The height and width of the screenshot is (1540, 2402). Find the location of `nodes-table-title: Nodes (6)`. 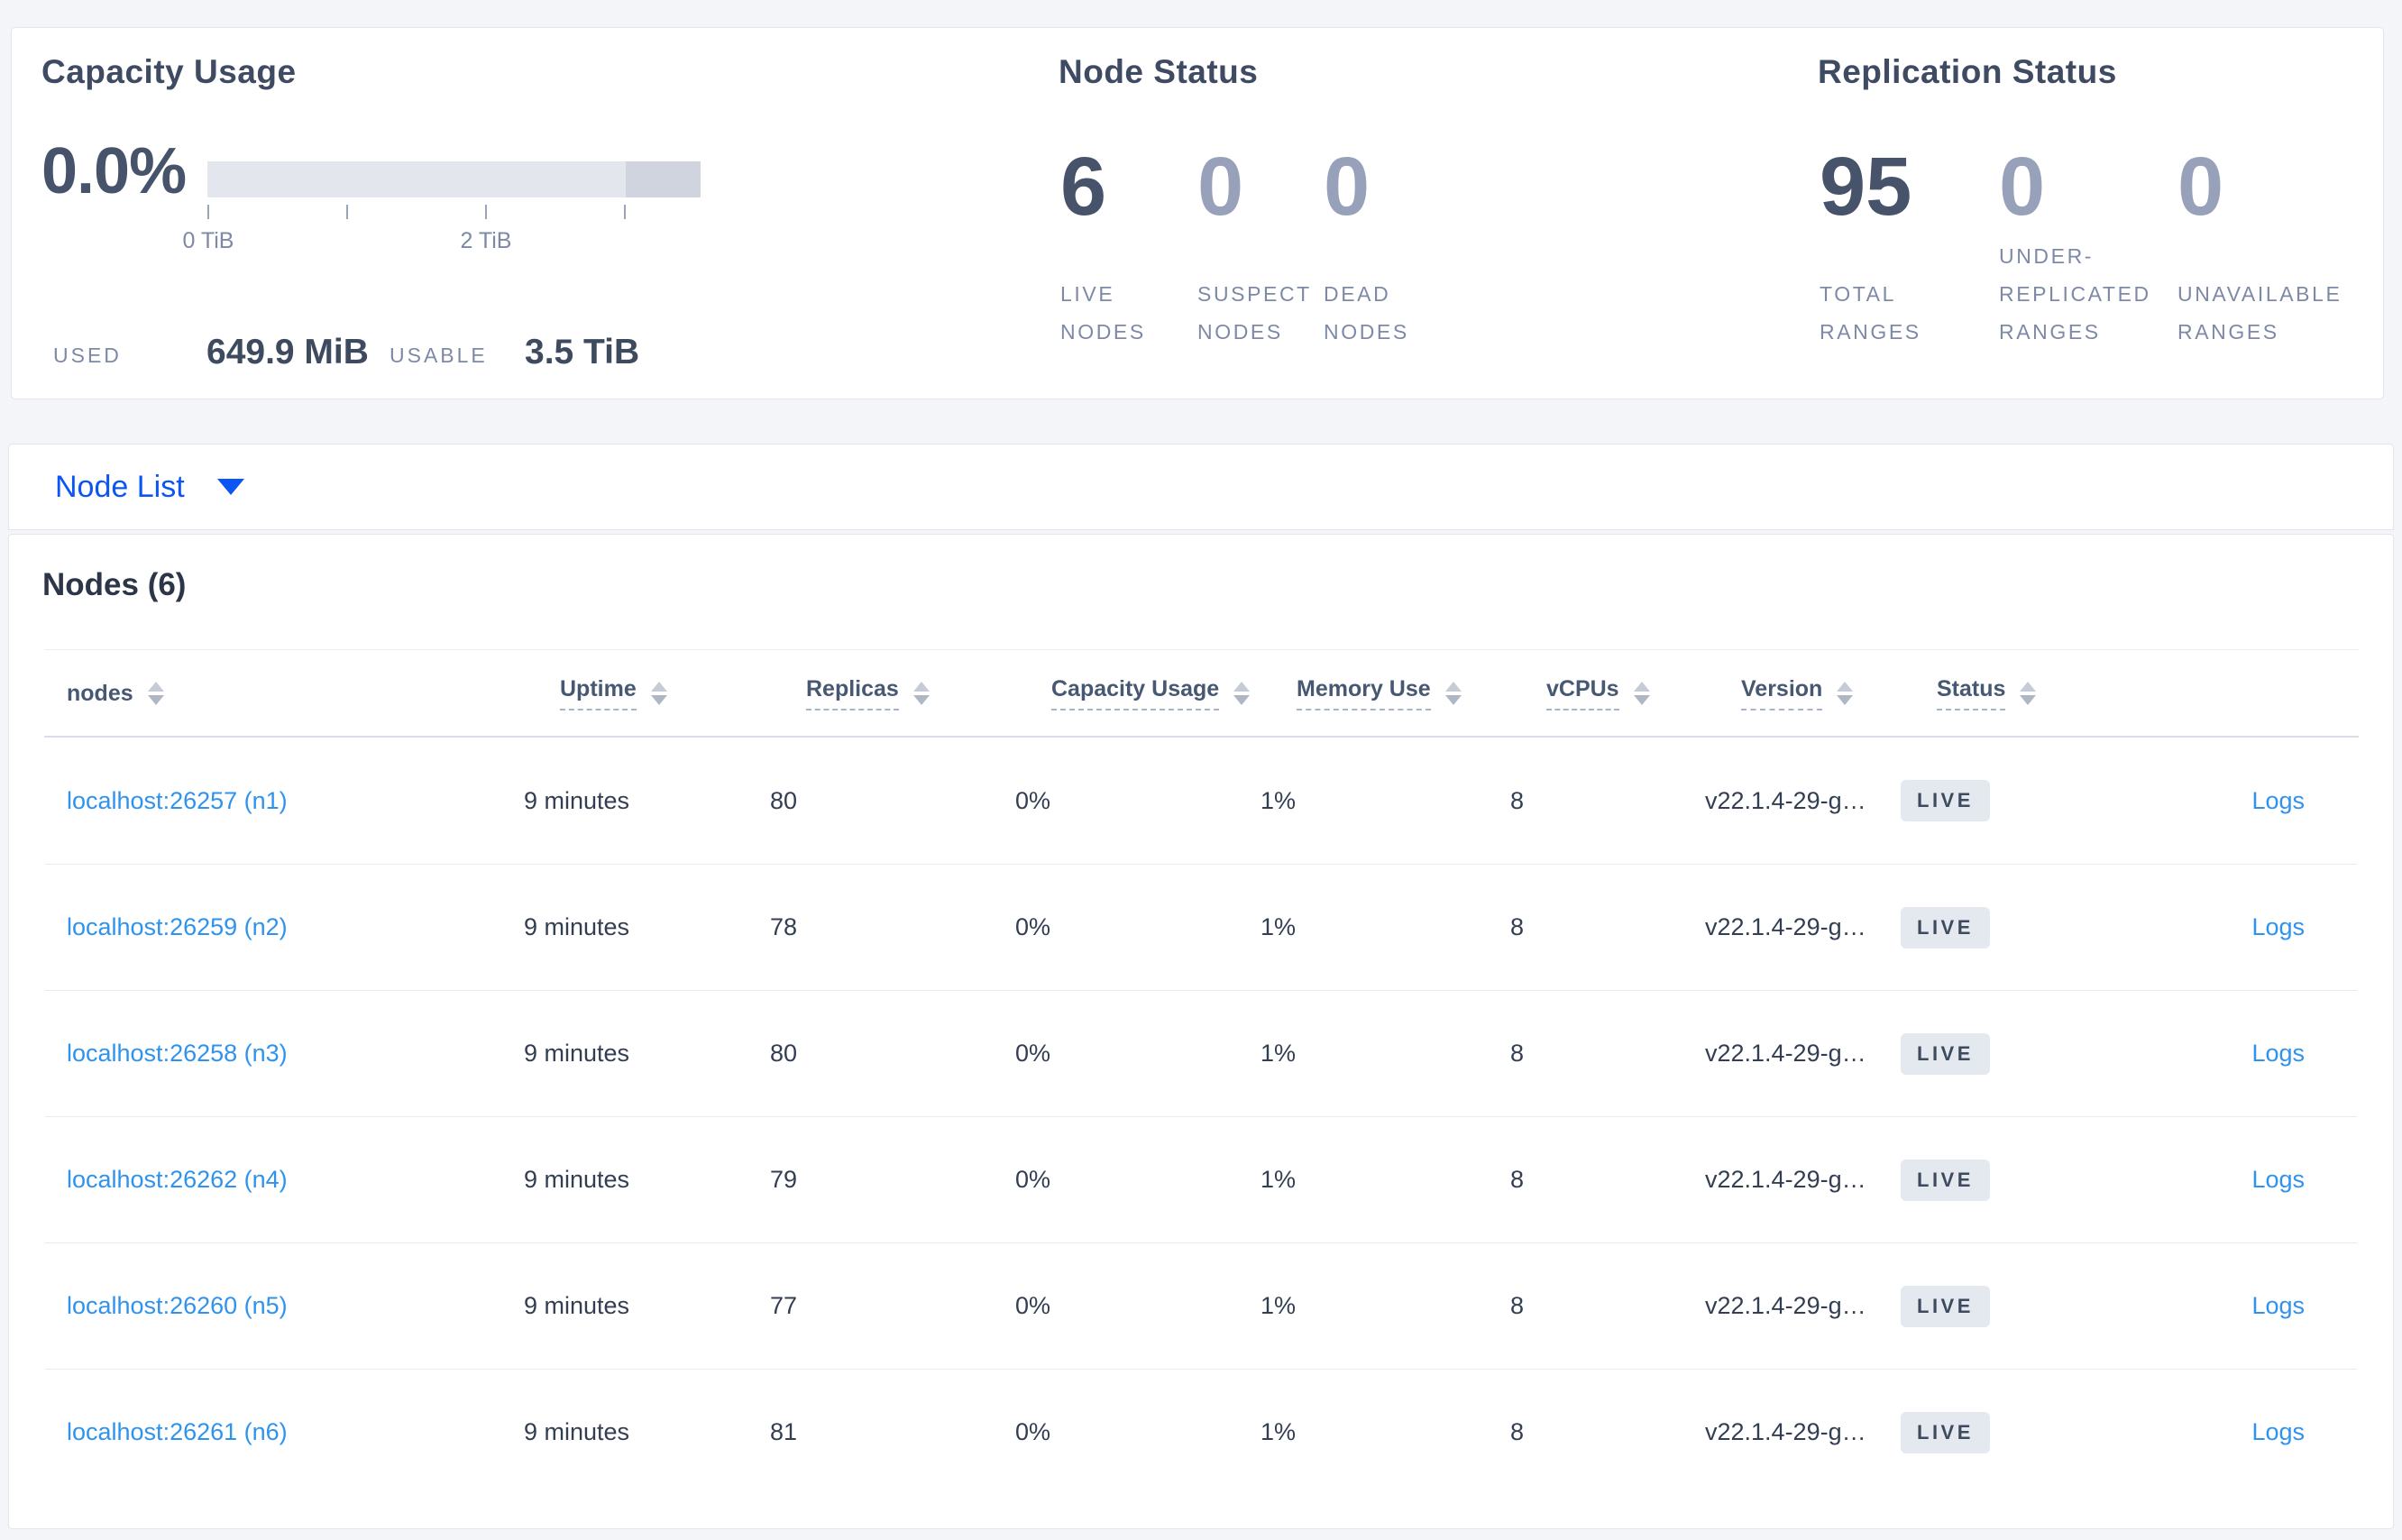

nodes-table-title: Nodes (6) is located at coordinates (114, 584).